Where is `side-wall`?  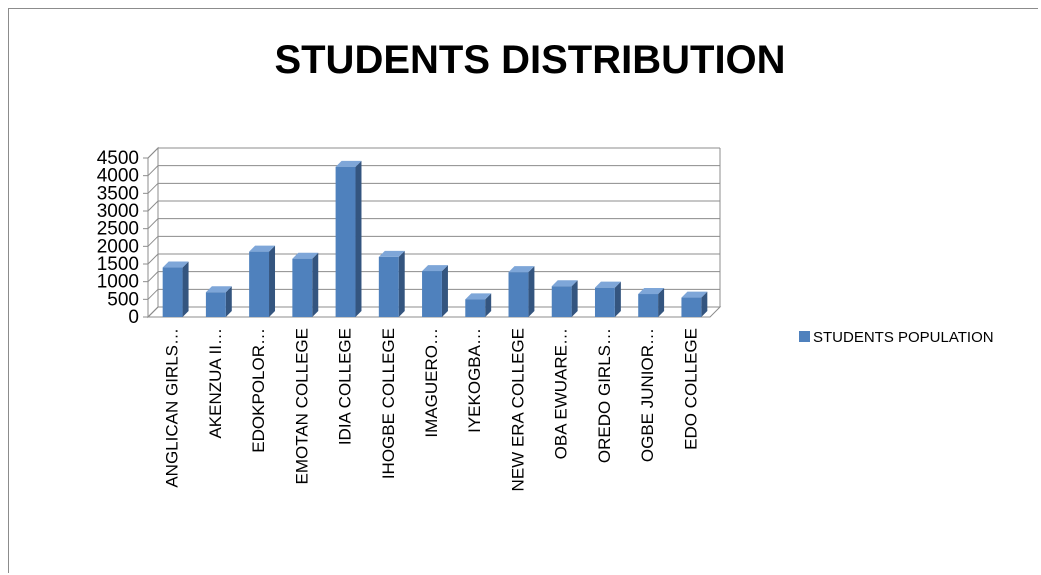
side-wall is located at coordinates (153, 232).